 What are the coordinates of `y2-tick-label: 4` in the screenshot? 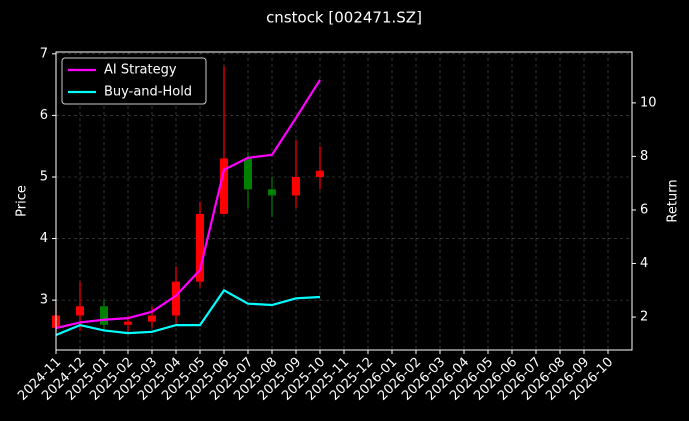 It's located at (644, 263).